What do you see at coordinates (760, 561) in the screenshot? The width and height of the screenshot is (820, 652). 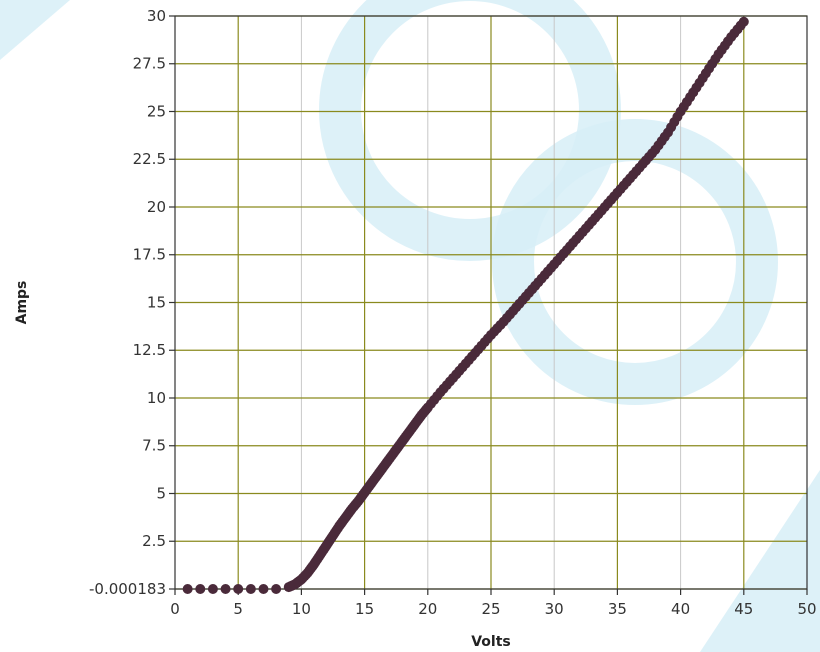 I see `watermark-wedge` at bounding box center [760, 561].